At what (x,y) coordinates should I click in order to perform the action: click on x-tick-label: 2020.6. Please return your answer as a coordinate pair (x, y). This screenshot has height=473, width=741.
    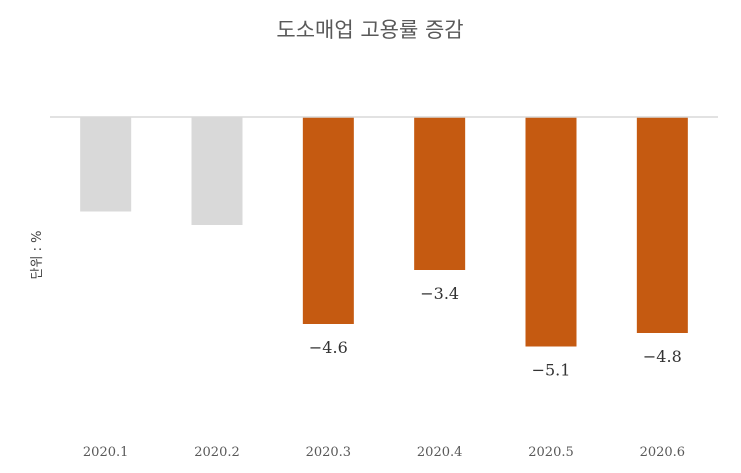
    Looking at the image, I should click on (663, 452).